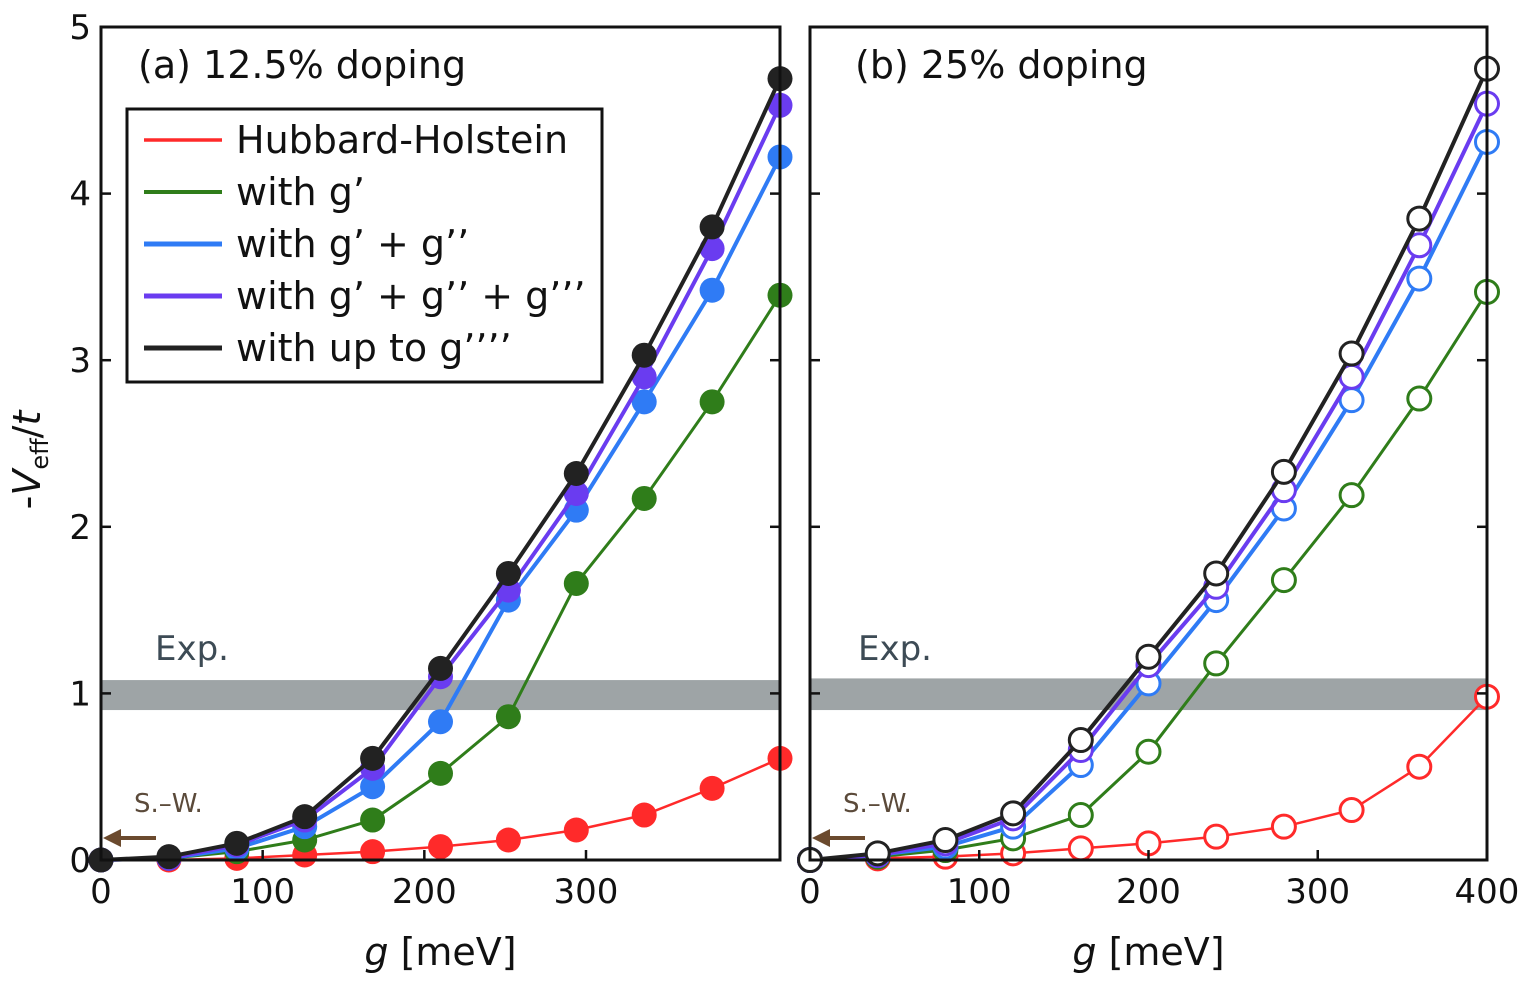 This screenshot has width=1523, height=981. What do you see at coordinates (411, 296) in the screenshot?
I see `legend-label-g3: with g’ + g’’ + g’’’` at bounding box center [411, 296].